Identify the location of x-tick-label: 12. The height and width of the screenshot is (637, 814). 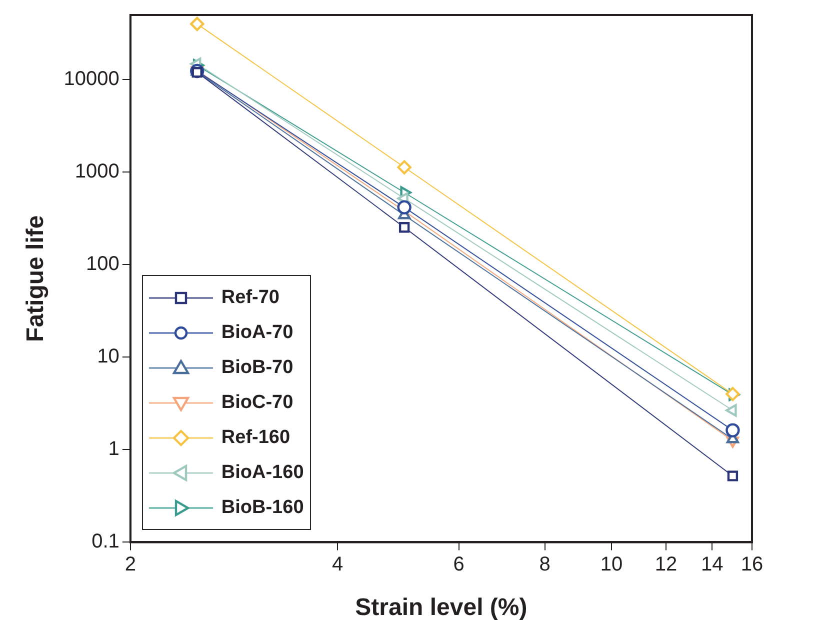
(666, 565).